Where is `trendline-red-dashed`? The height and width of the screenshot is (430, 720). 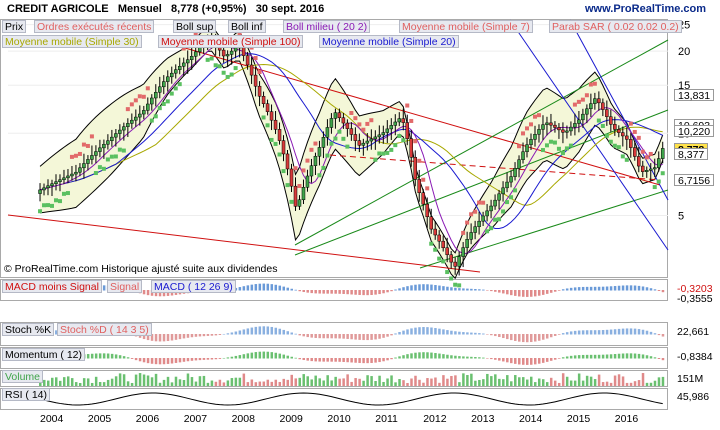 trendline-red-dashed is located at coordinates (495, 167).